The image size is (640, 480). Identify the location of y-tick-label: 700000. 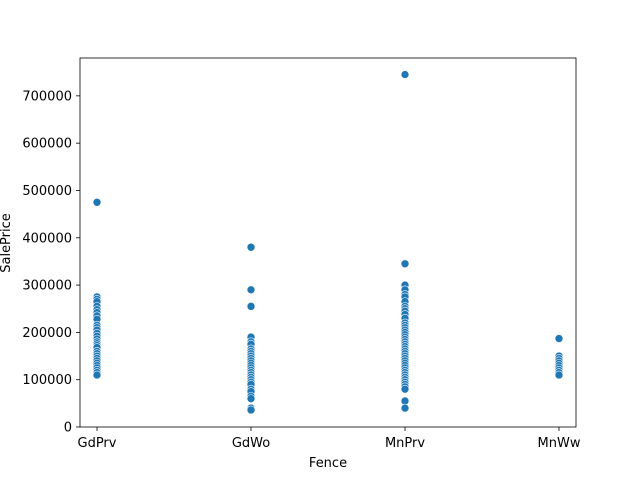
(47, 96).